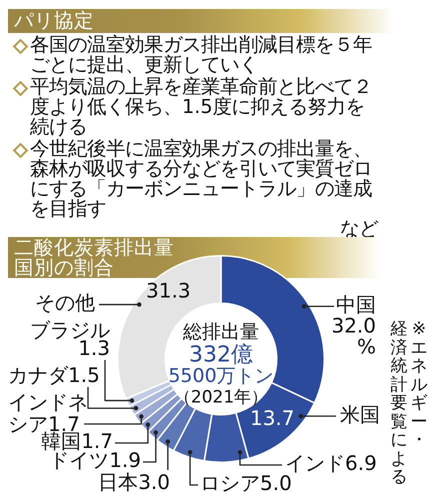 This screenshot has height=500, width=435. Describe the element at coordinates (94, 257) in the screenshot. I see `chart-title: 二酸化炭素排出量国別の割合` at that location.